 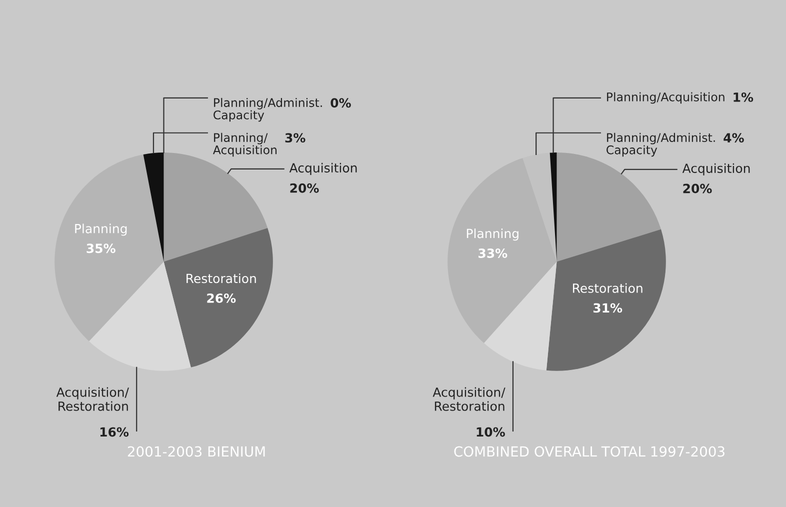 What do you see at coordinates (114, 432) in the screenshot?
I see `data-label: 16%` at bounding box center [114, 432].